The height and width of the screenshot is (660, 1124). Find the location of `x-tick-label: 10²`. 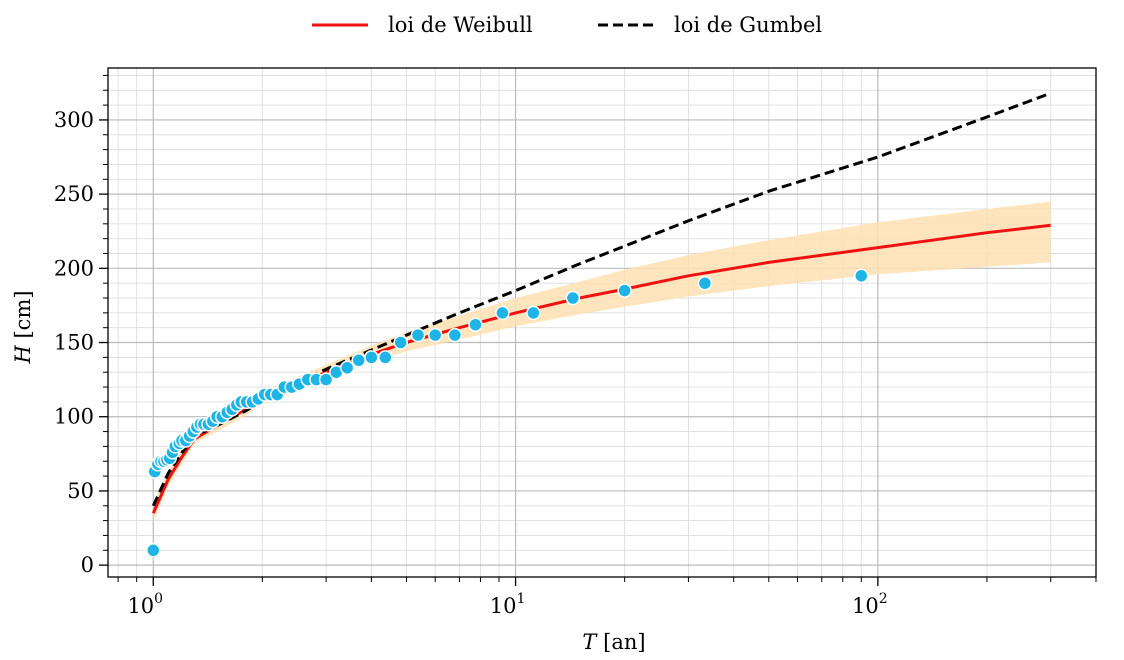

x-tick-label: 10² is located at coordinates (870, 604).